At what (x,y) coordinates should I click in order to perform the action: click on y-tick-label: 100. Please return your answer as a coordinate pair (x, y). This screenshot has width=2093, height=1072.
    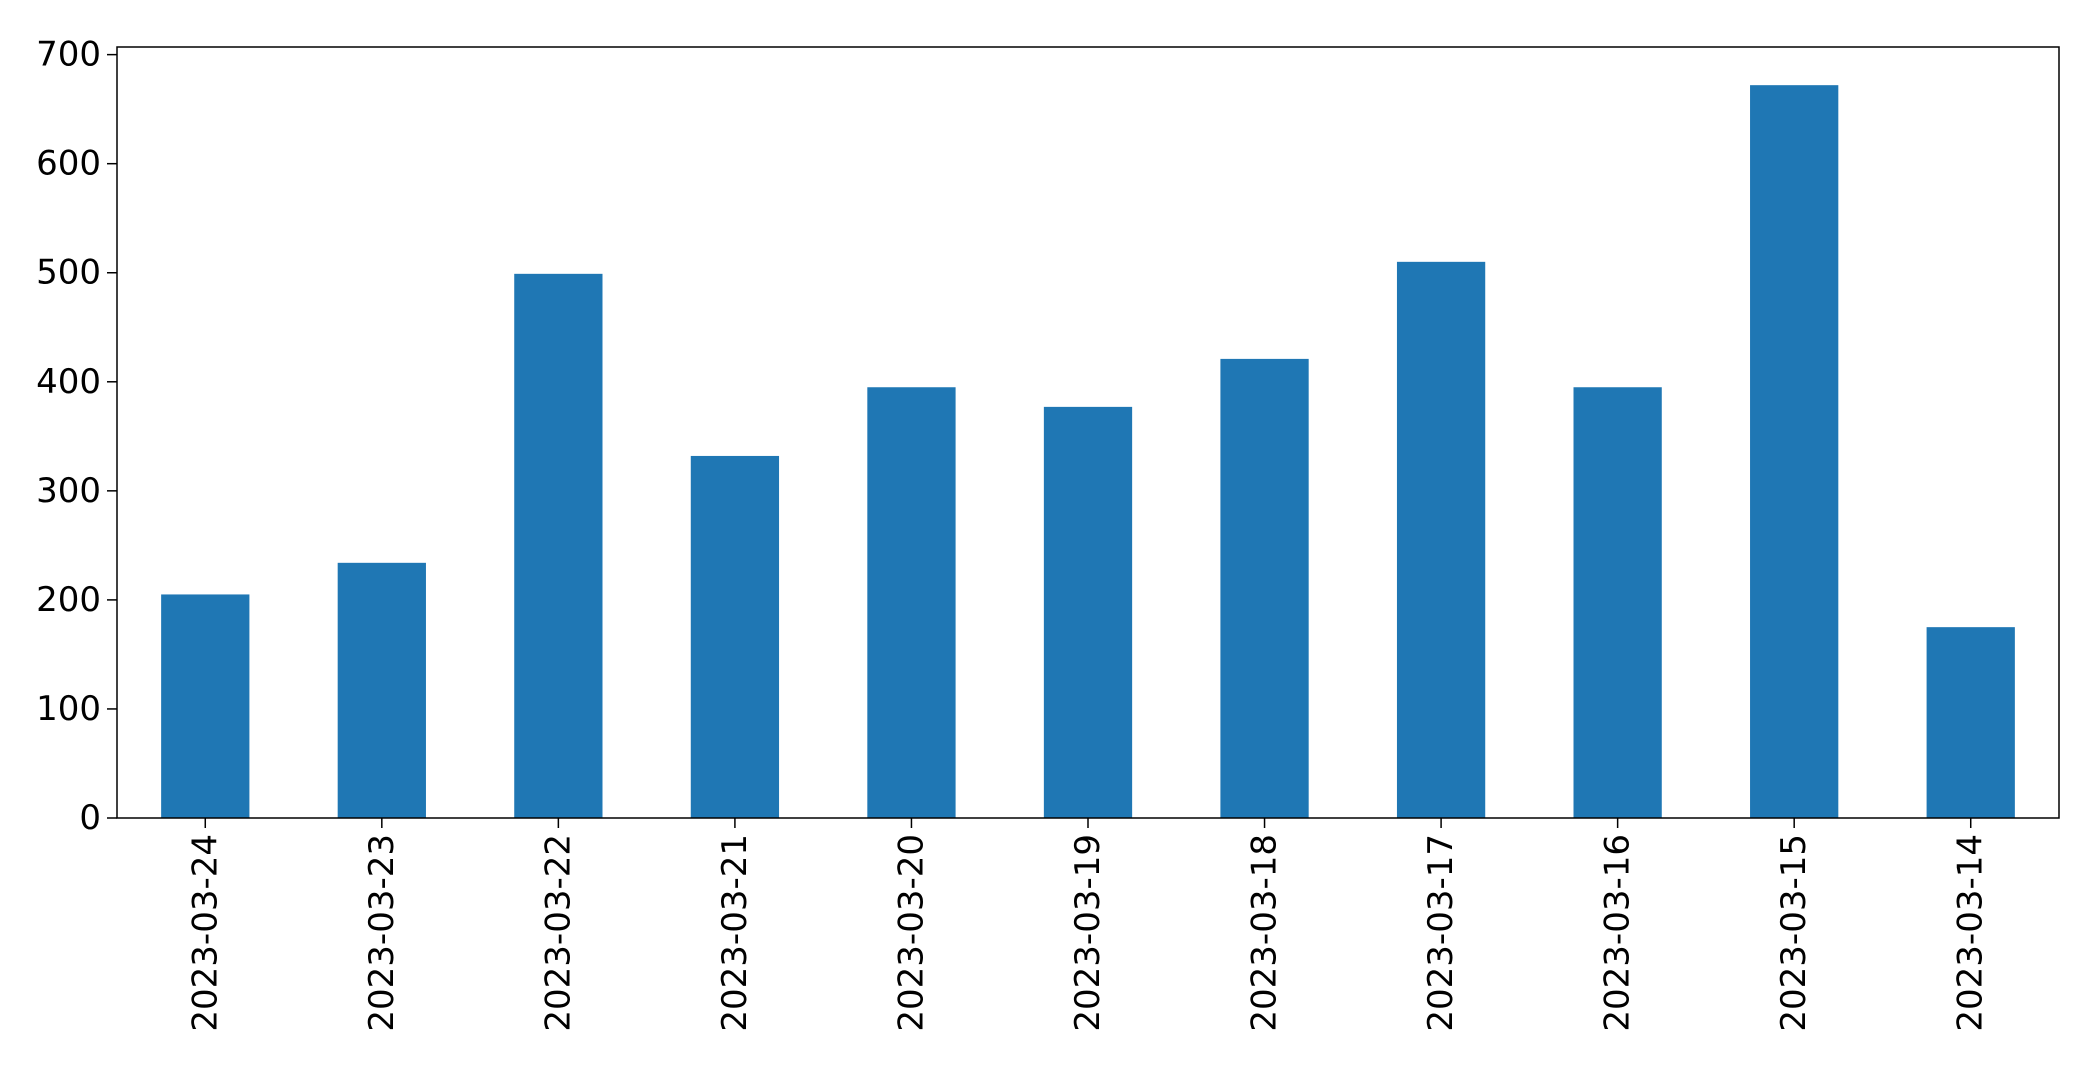
    Looking at the image, I should click on (68, 709).